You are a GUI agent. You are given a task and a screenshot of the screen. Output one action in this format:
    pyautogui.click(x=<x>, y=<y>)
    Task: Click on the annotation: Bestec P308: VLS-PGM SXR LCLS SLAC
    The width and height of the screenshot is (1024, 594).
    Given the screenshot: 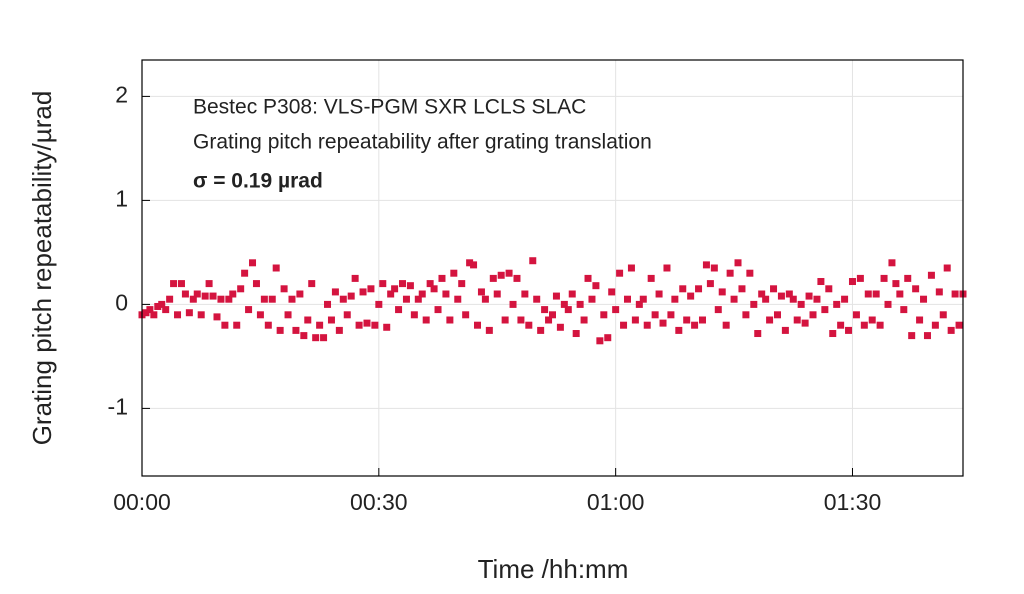 What is the action you would take?
    pyautogui.click(x=389, y=107)
    